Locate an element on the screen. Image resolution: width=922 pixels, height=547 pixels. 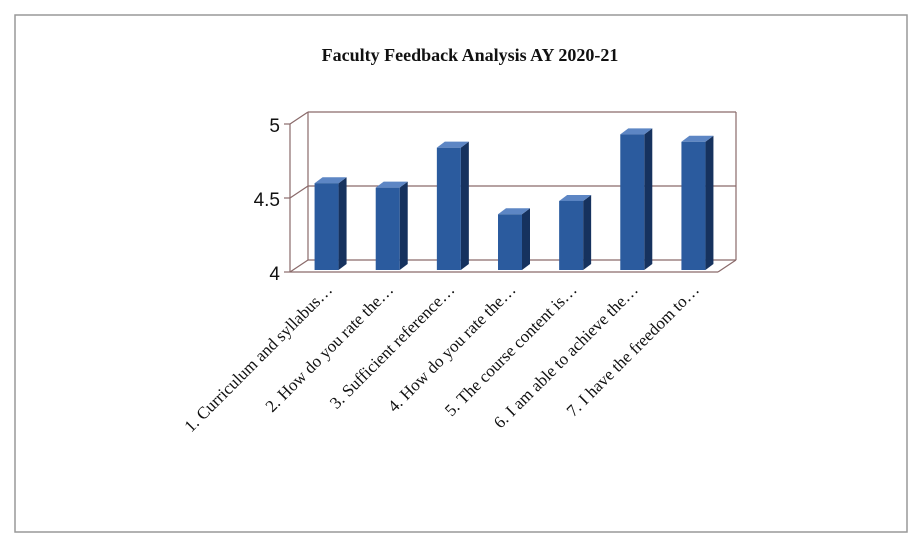
y-tick-label: 5 is located at coordinates (274, 126).